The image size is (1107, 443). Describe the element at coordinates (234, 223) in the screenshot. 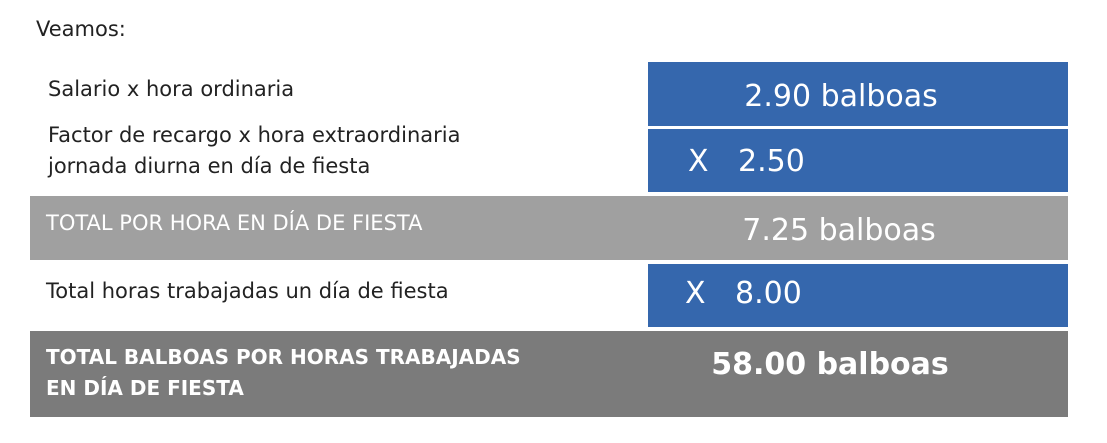

I see `row-label: TOTAL POR HORA EN DÍA DE FIESTA` at that location.